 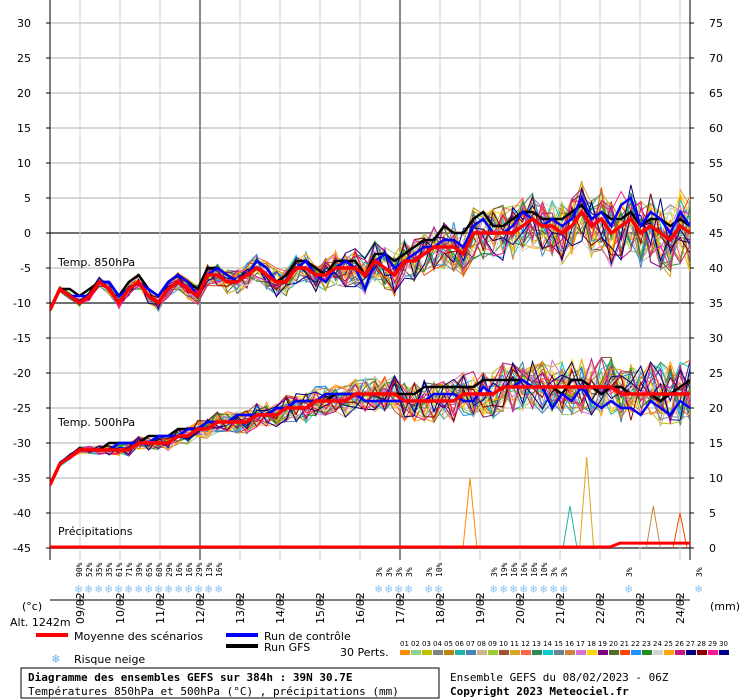 I want to click on y-left-tick-label: -40, so click(x=22, y=513).